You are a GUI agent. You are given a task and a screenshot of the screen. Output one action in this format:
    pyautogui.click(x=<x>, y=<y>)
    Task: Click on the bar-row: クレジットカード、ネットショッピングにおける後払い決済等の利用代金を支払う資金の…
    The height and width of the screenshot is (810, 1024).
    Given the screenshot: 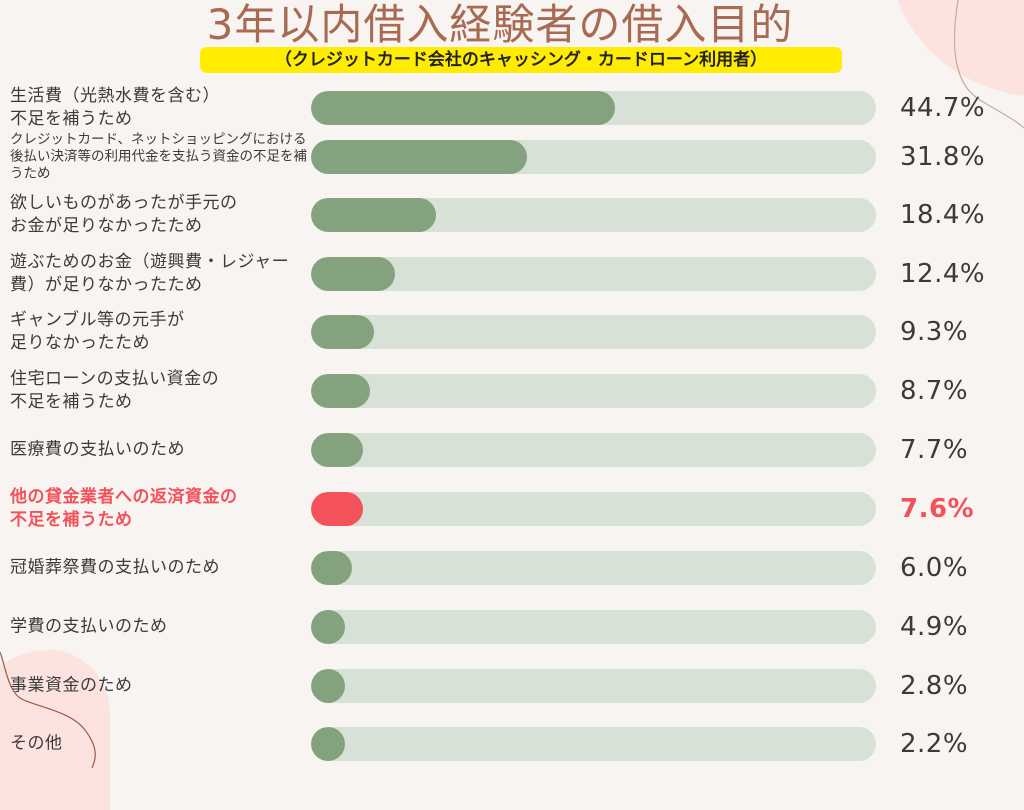 What is the action you would take?
    pyautogui.click(x=512, y=157)
    